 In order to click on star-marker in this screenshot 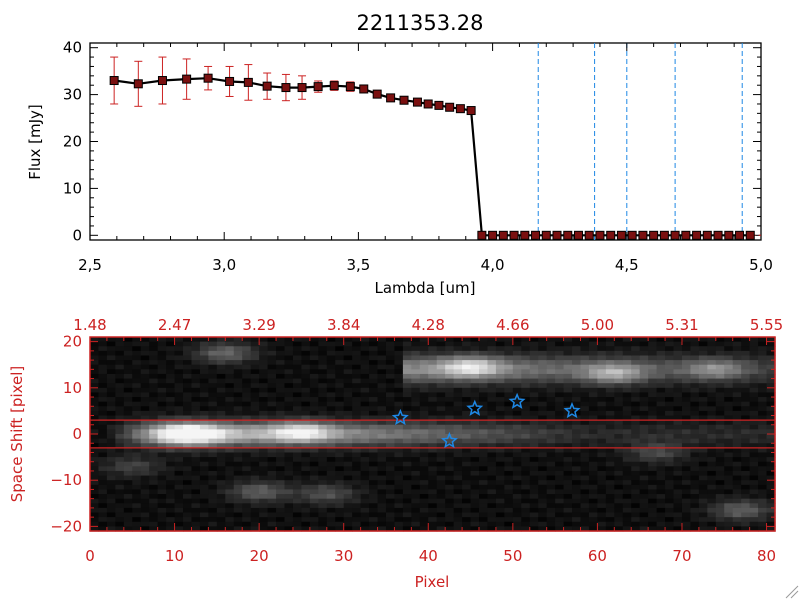, I will do `click(572, 410)`.